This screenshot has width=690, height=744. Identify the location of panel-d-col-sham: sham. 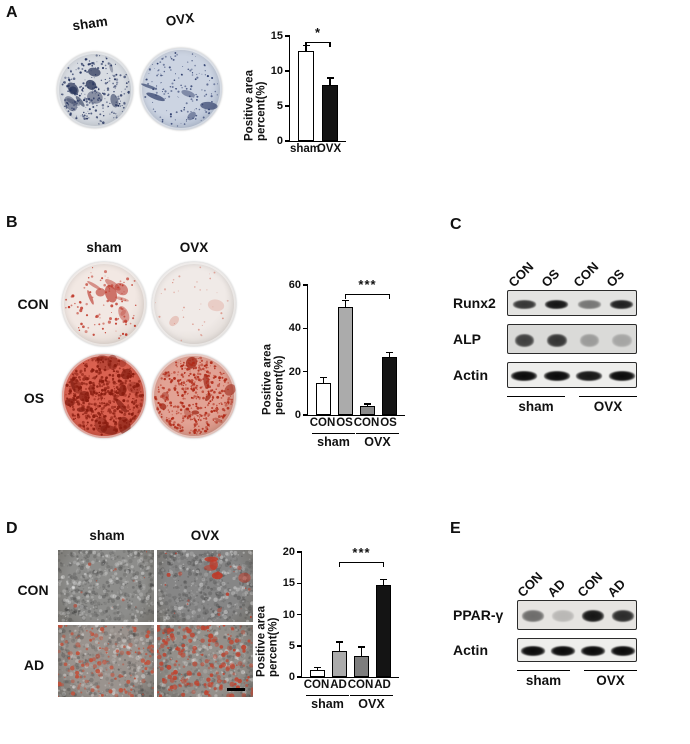
(107, 535).